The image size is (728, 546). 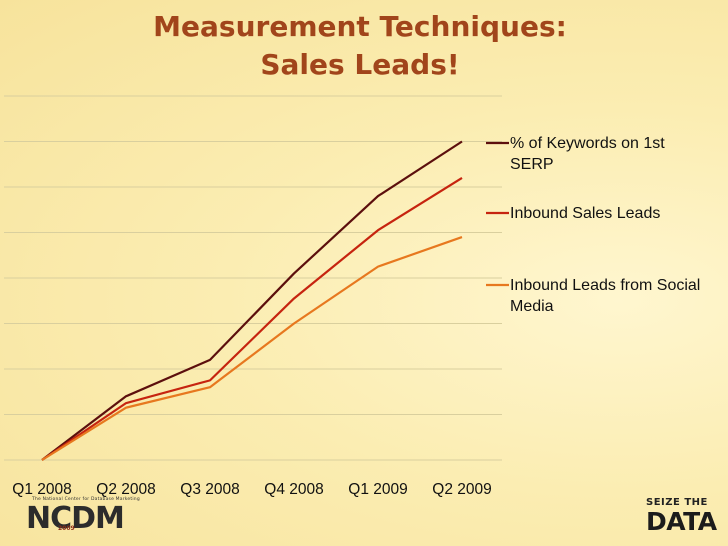 What do you see at coordinates (532, 164) in the screenshot?
I see `legend-label-1: SERP` at bounding box center [532, 164].